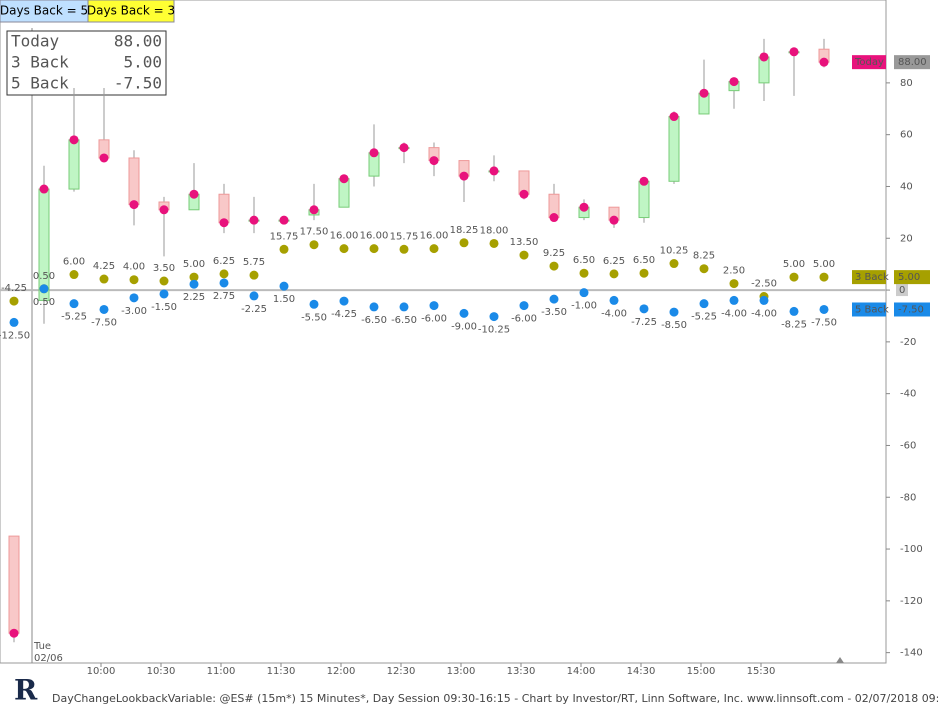  Describe the element at coordinates (134, 267) in the screenshot. I see `value-label: 4.00` at that location.